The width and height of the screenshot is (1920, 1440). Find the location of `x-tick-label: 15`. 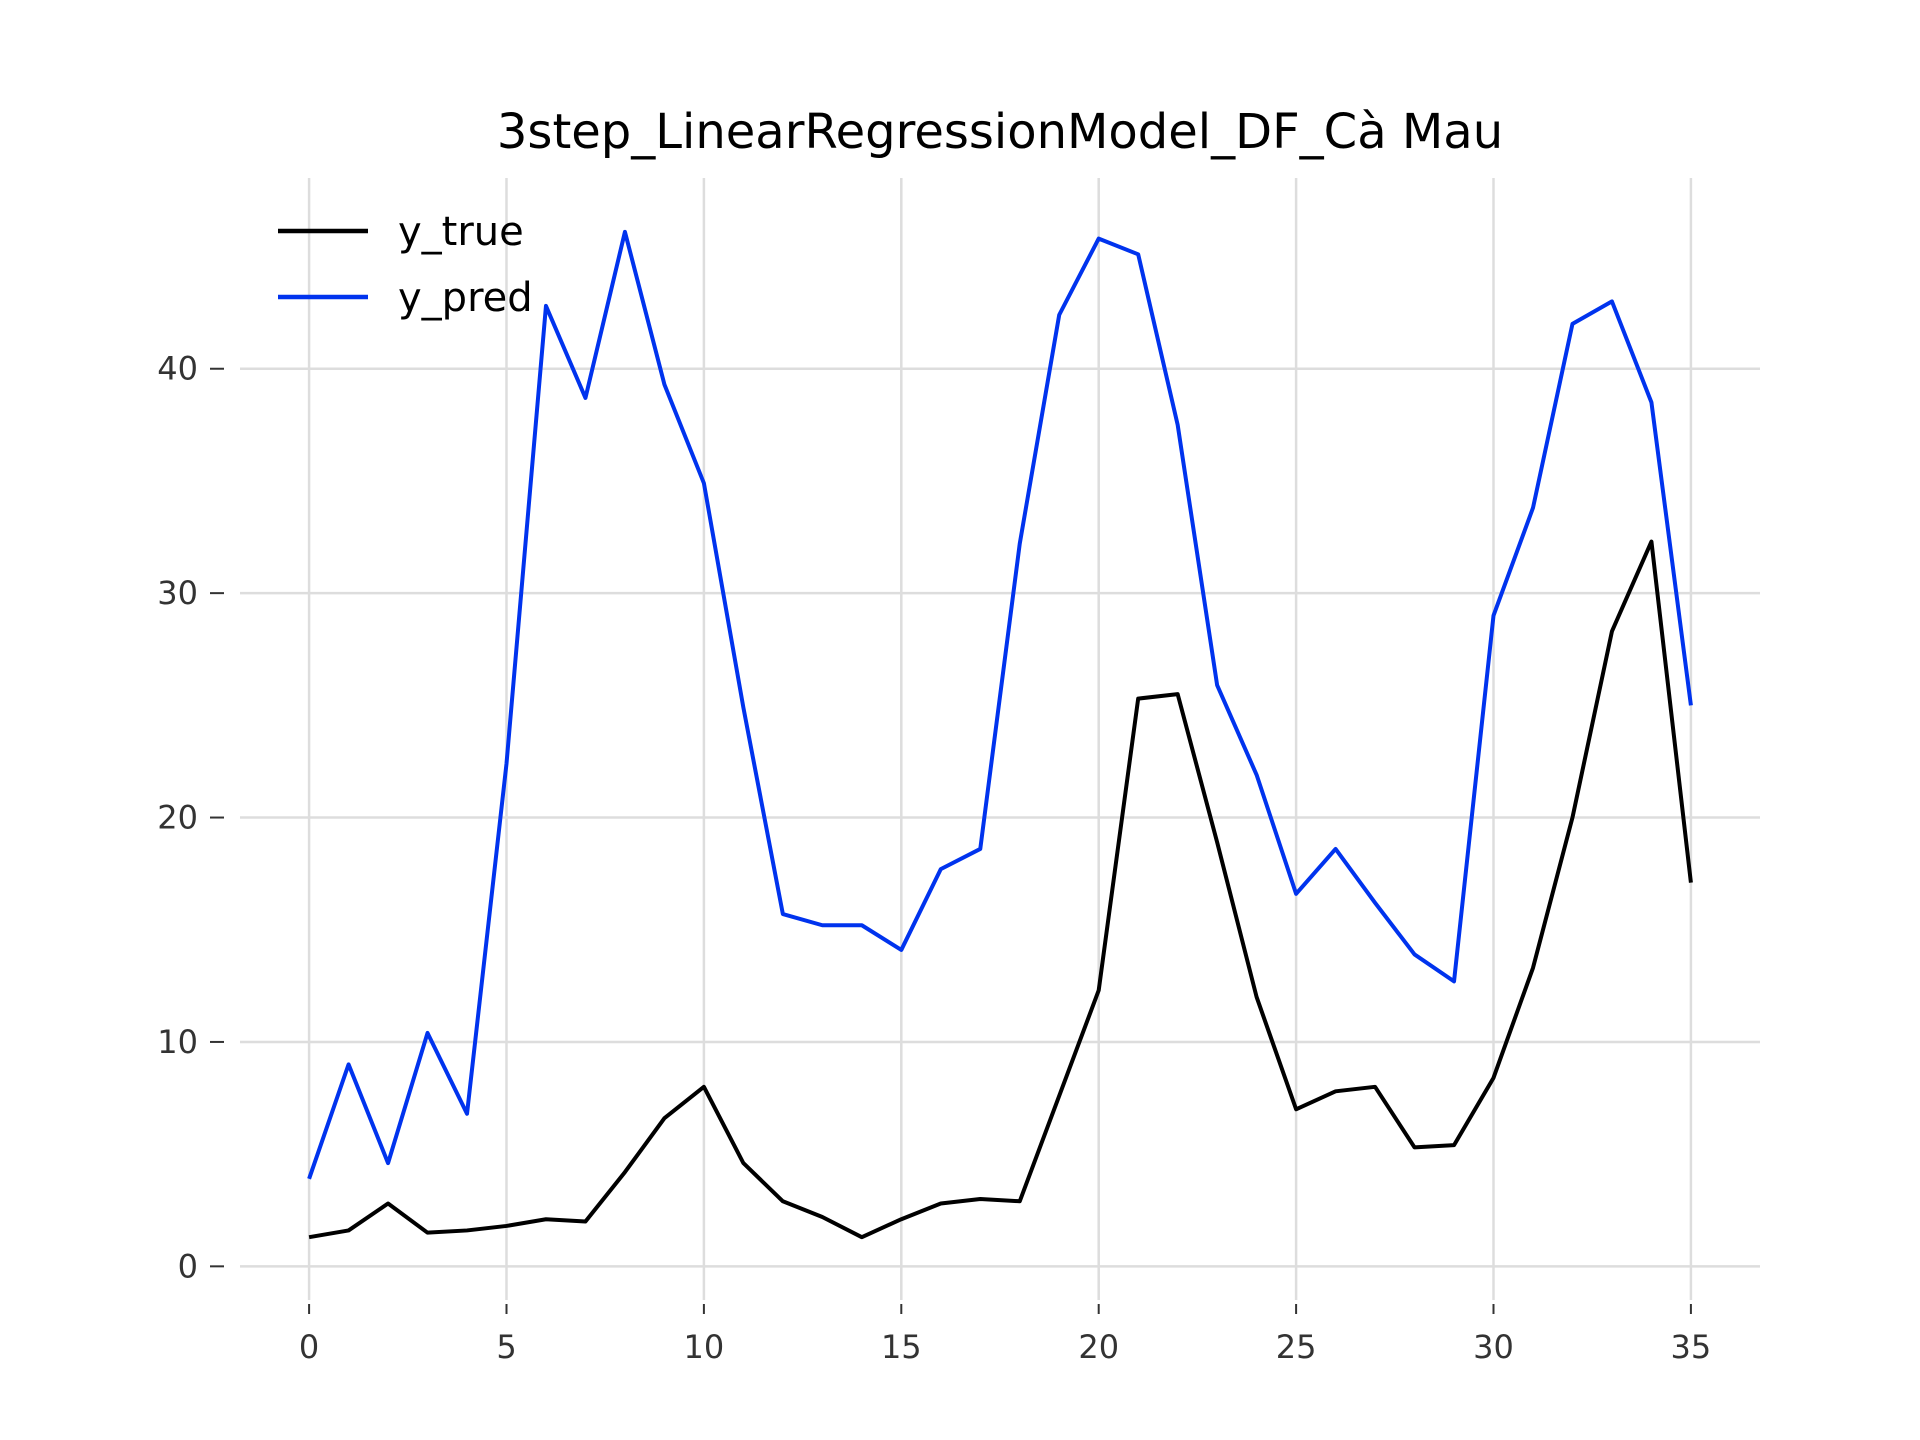

x-tick-label: 15 is located at coordinates (901, 1347).